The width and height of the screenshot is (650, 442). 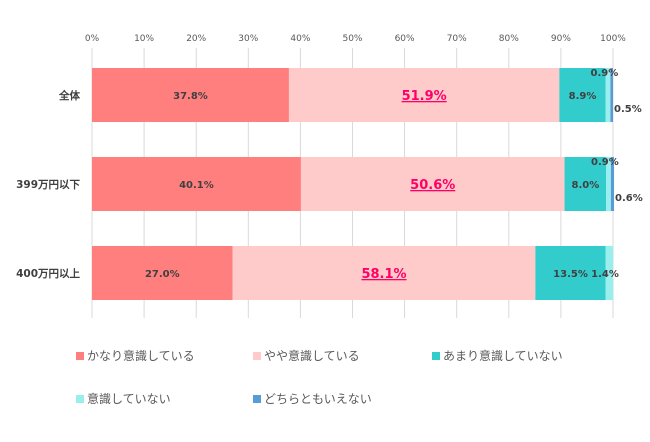 I want to click on x-tick-label: 20%, so click(x=196, y=39).